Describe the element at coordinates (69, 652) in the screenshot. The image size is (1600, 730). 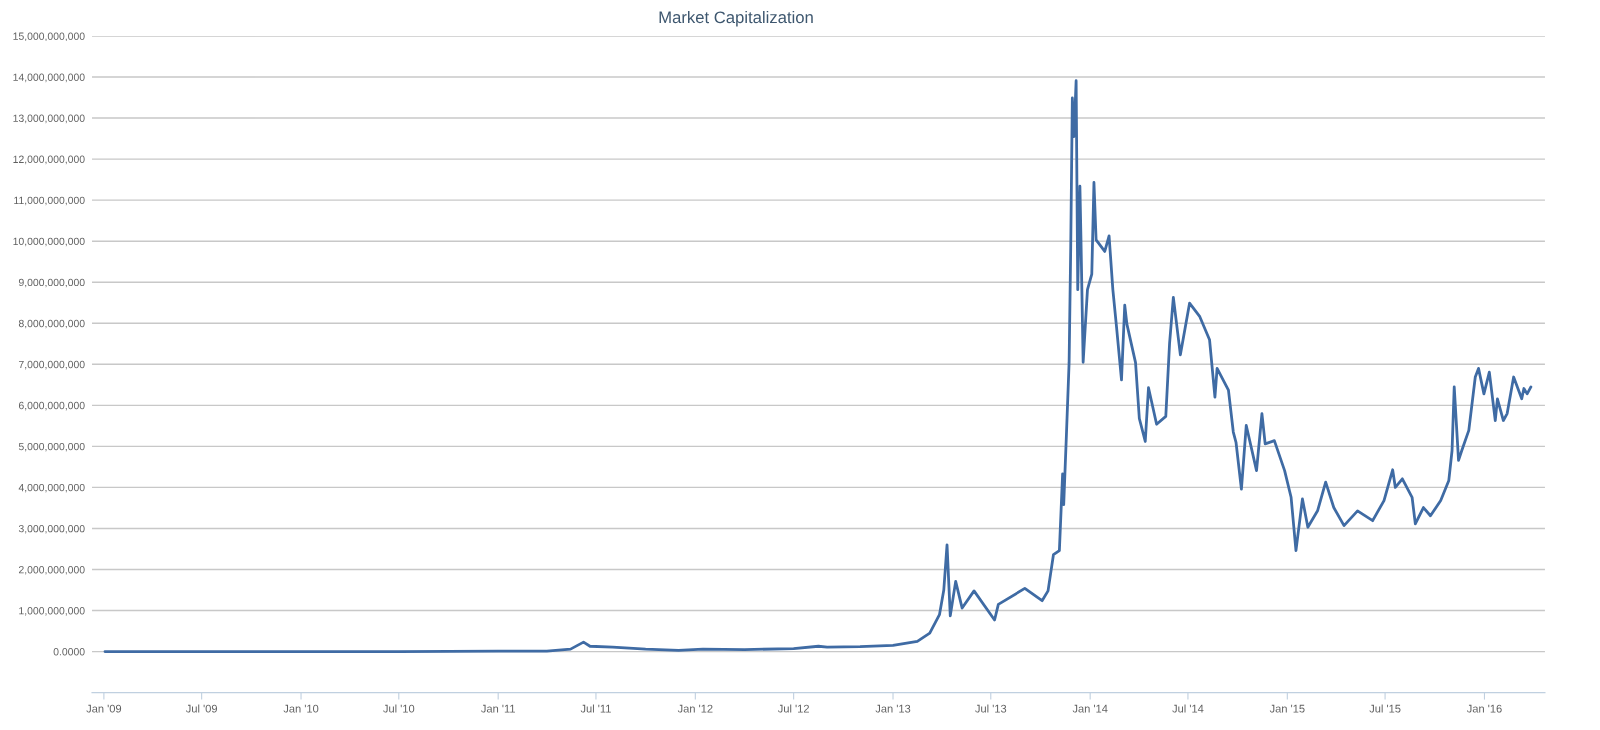
I see `y-tick-label: 0.0000` at that location.